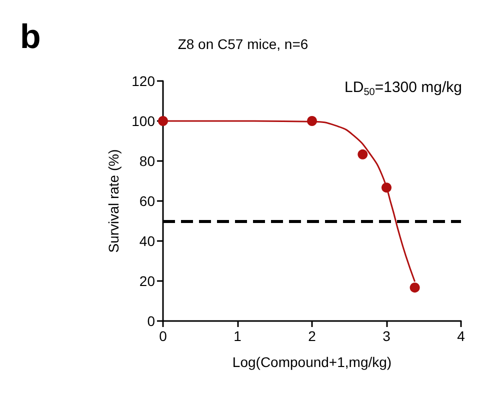 This screenshot has height=401, width=488. Describe the element at coordinates (30, 37) in the screenshot. I see `text: b` at that location.